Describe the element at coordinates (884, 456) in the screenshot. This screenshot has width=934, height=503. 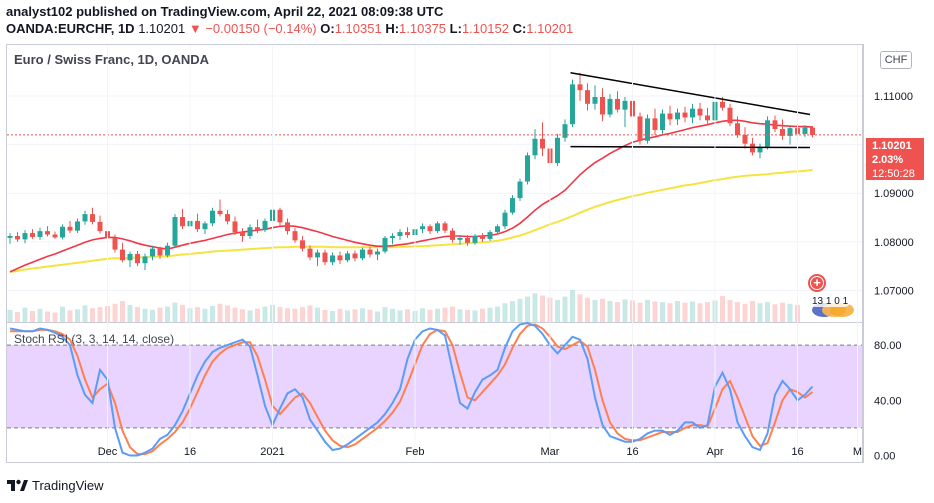
I see `stoch-tick-label: 0.00` at that location.